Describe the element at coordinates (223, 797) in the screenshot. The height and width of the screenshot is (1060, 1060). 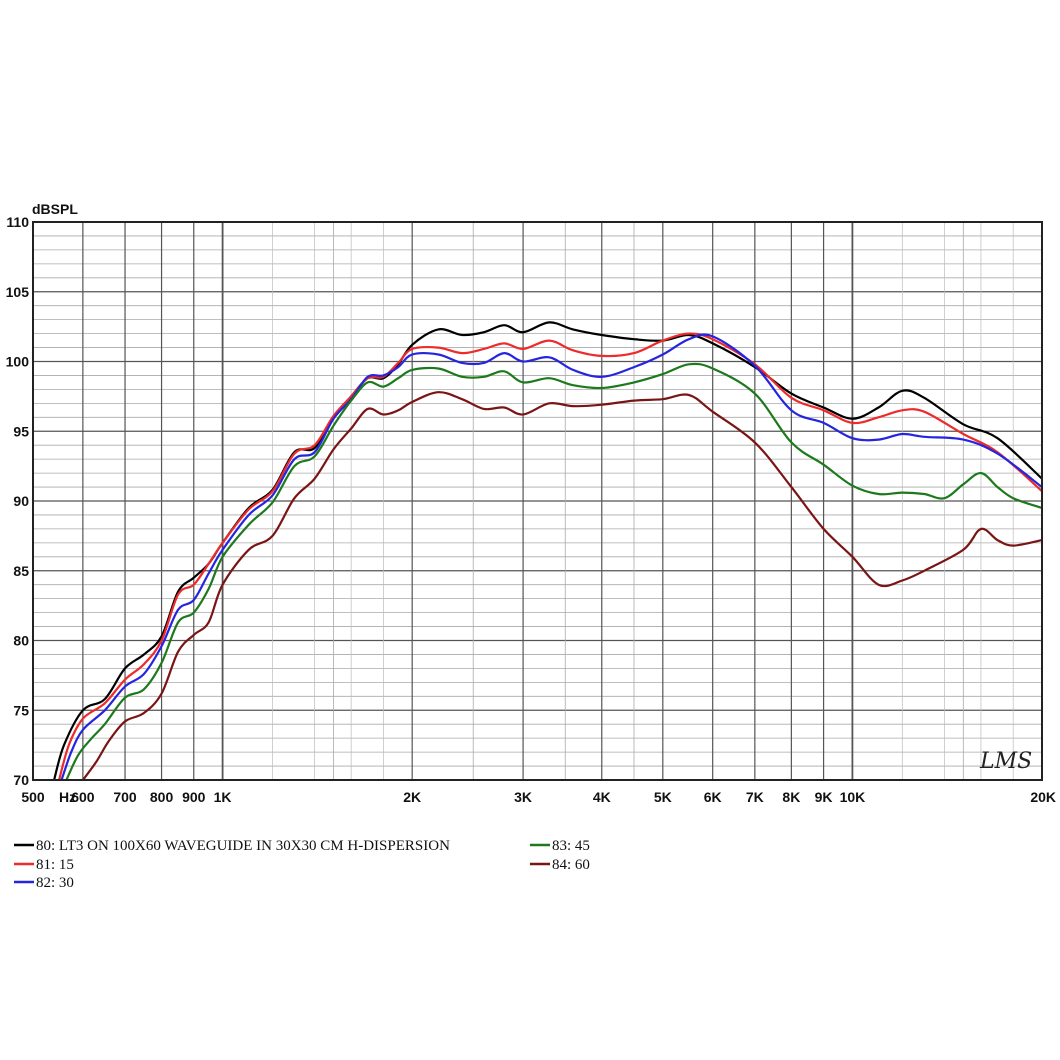
I see `x-tick-label: 1K` at that location.